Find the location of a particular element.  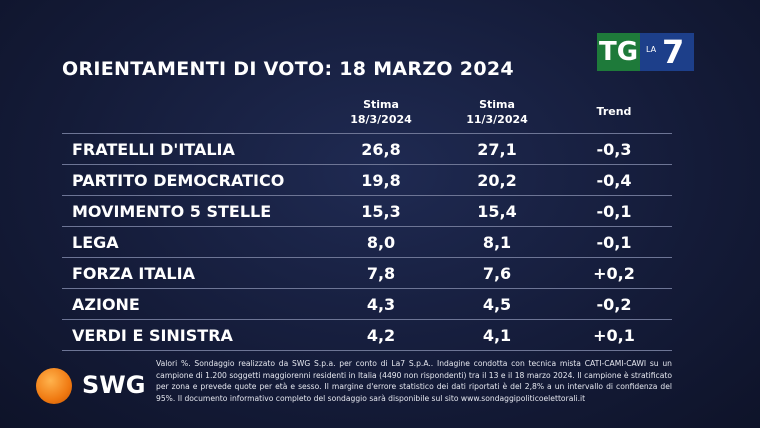

party-name: AZIONE is located at coordinates (106, 304).